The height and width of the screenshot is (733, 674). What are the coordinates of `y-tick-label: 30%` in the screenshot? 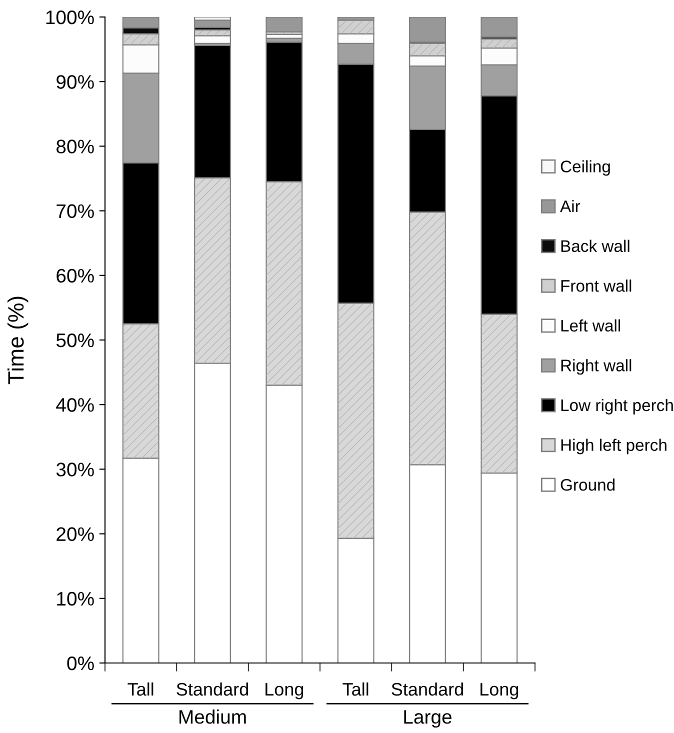 It's located at (75, 469).